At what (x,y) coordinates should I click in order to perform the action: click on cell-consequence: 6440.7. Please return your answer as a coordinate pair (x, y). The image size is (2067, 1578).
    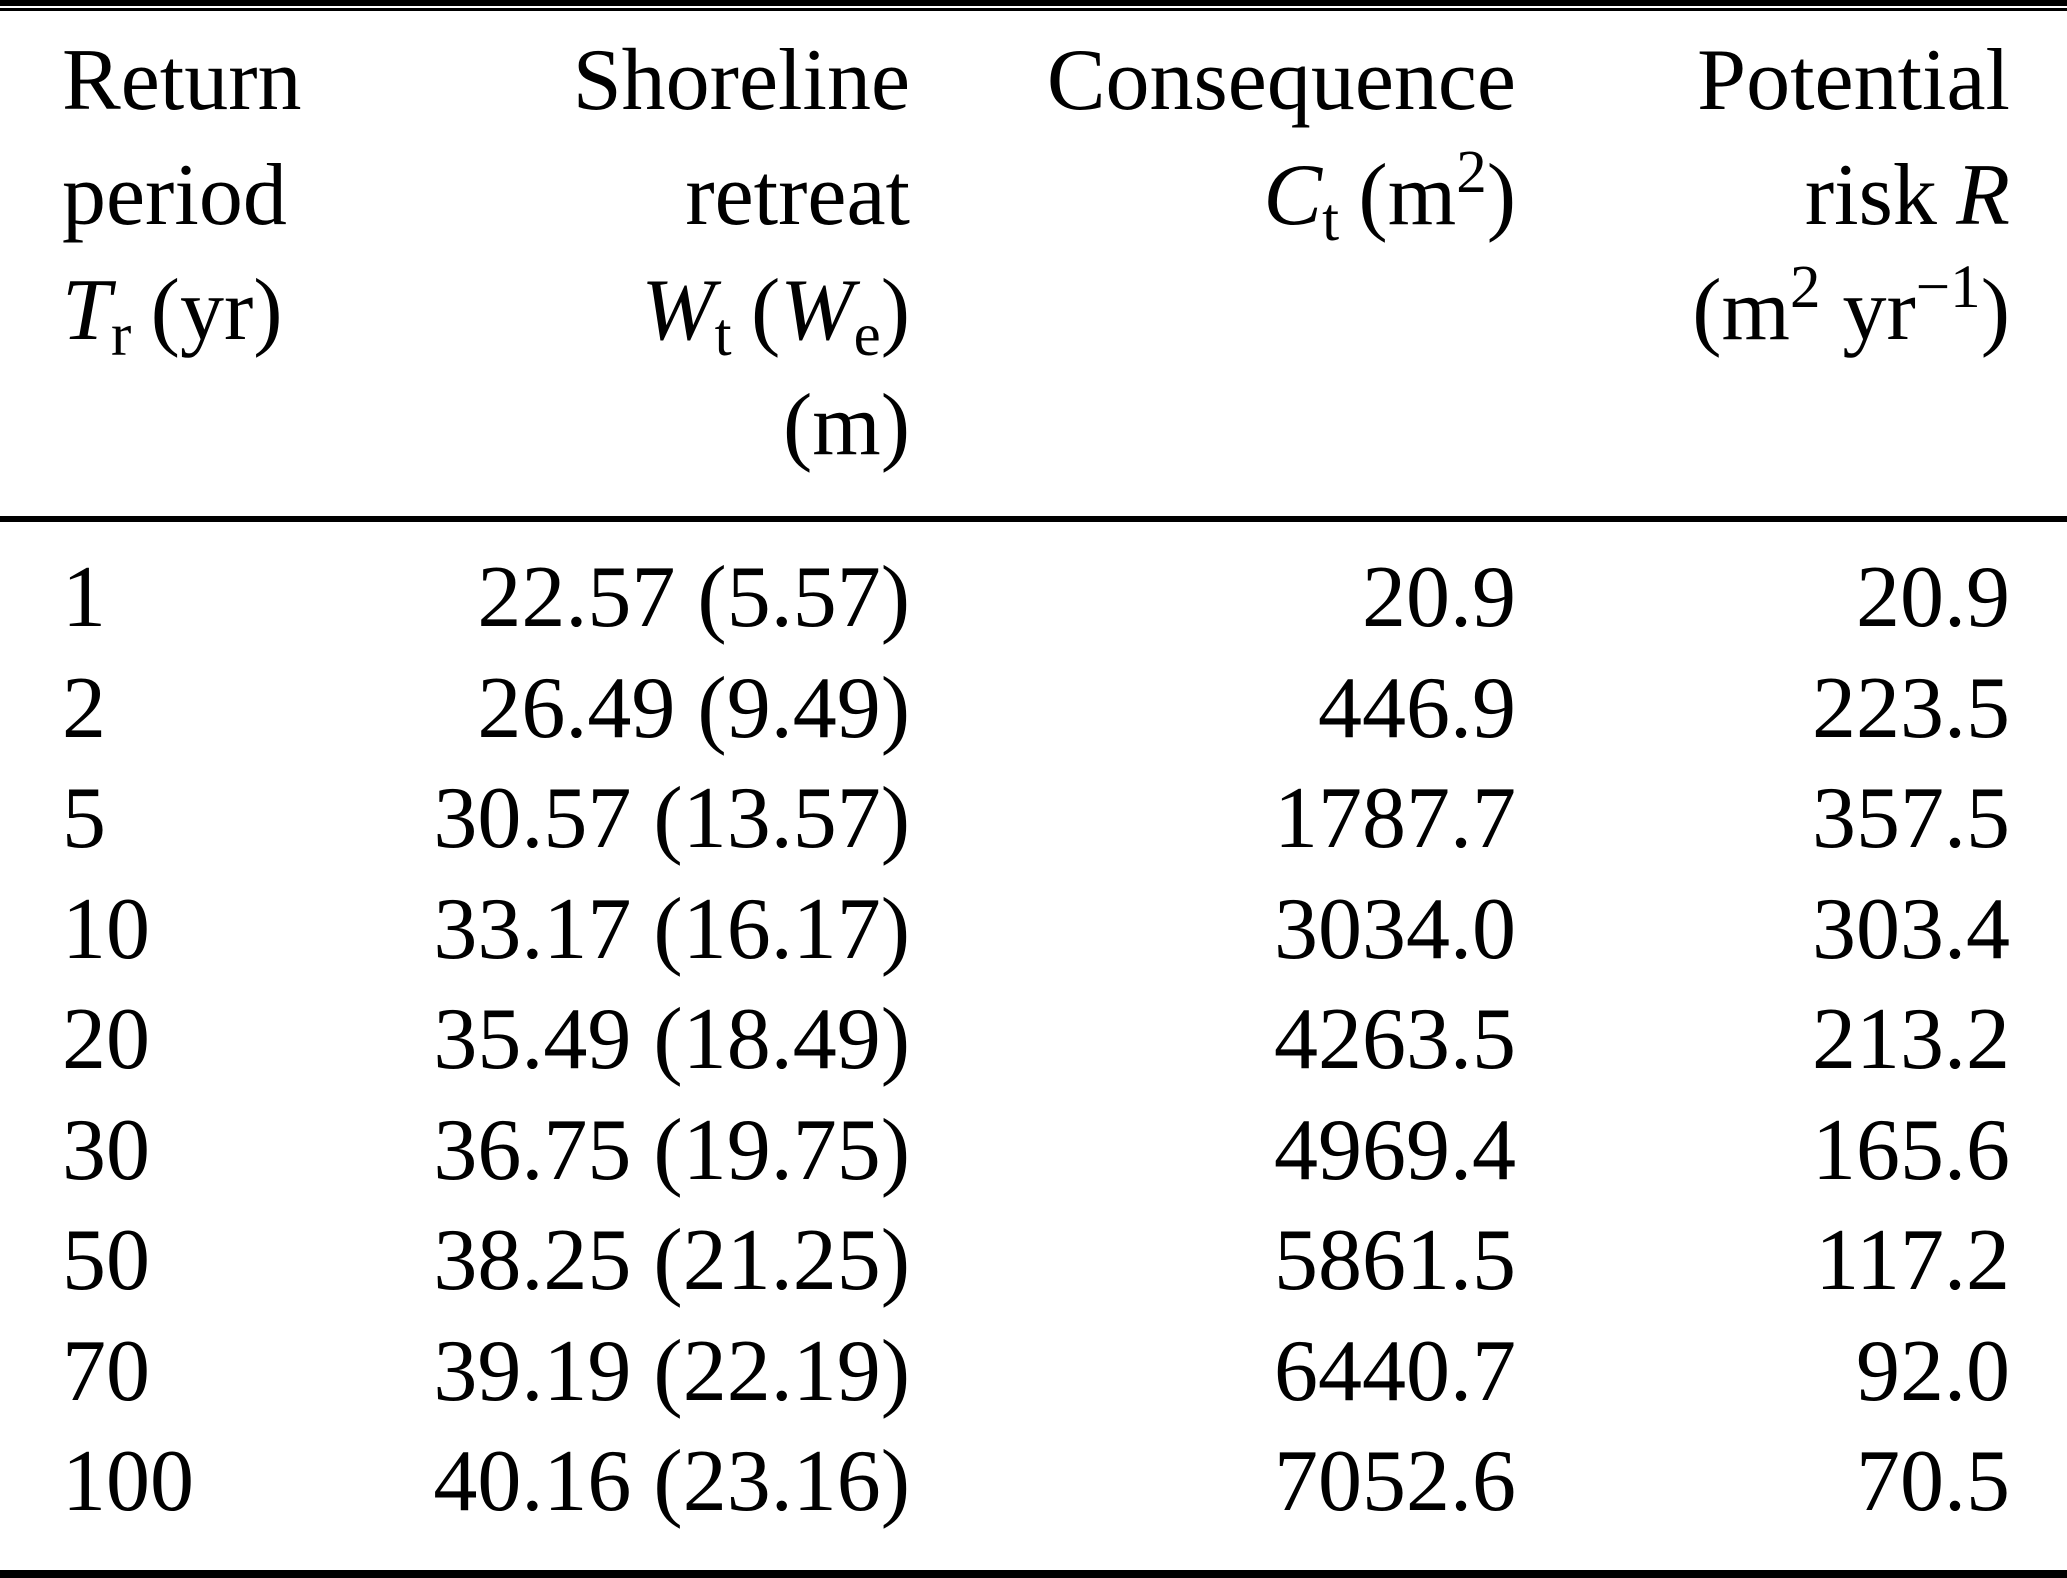
    Looking at the image, I should click on (1395, 1371).